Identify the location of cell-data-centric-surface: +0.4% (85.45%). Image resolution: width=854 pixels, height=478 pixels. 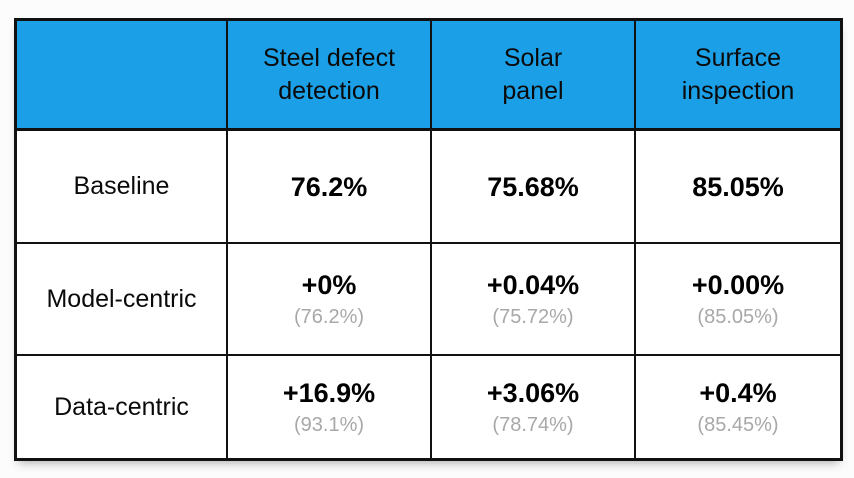
(738, 407).